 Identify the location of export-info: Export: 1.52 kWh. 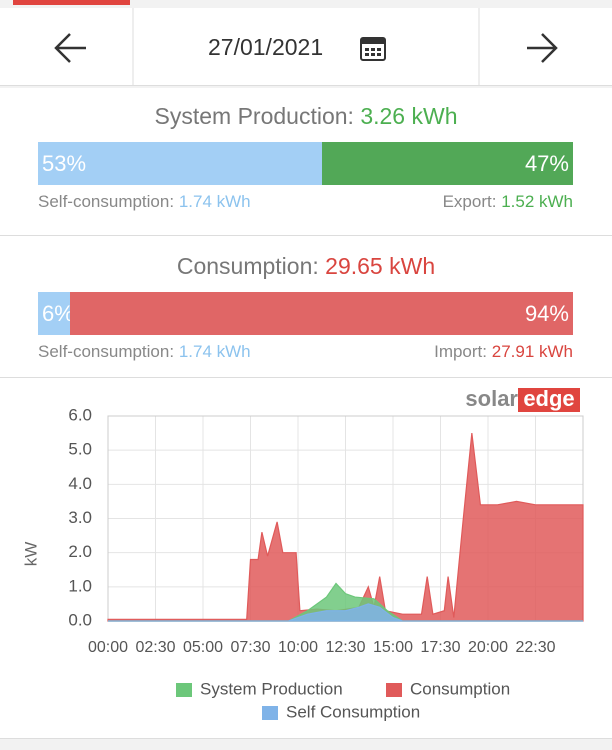
(508, 202).